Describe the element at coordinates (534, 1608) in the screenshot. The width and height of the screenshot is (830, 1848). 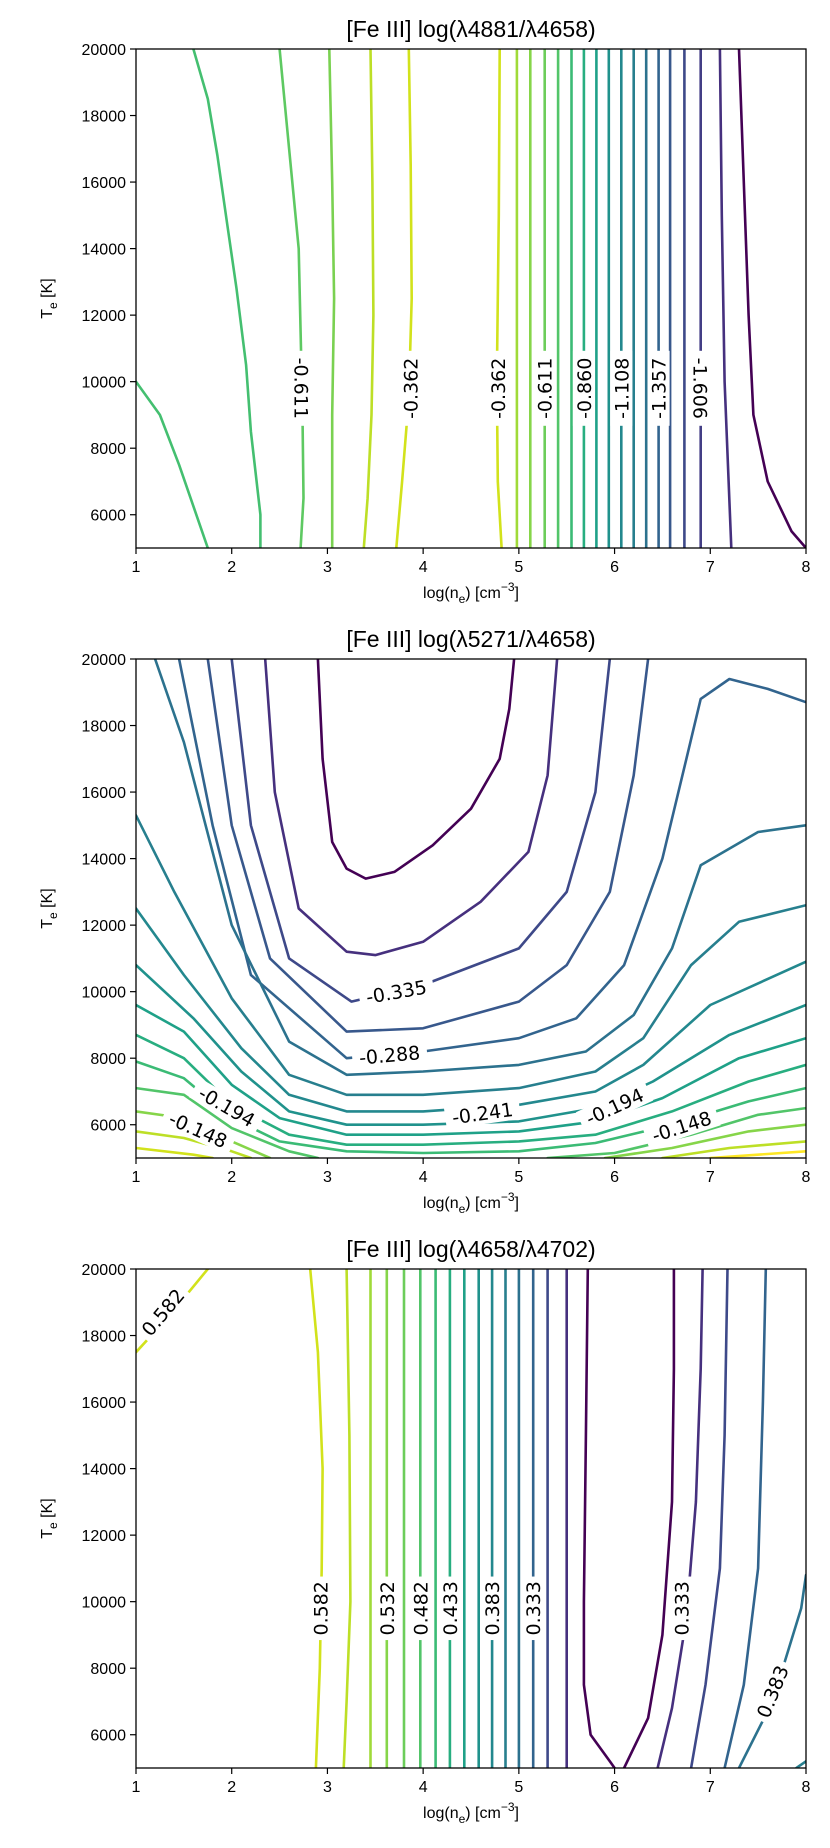
I see `svg-text: 0.333` at that location.